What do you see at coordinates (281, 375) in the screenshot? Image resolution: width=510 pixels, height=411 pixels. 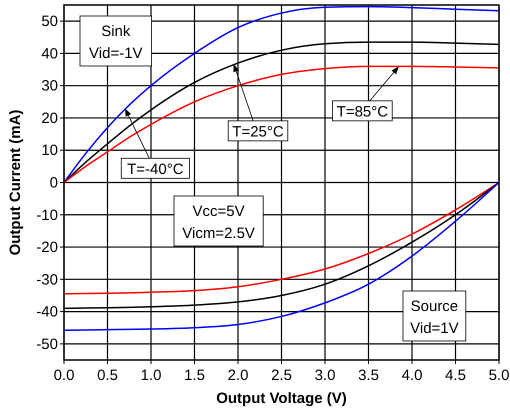 I see `x-tick-label: 2.5` at bounding box center [281, 375].